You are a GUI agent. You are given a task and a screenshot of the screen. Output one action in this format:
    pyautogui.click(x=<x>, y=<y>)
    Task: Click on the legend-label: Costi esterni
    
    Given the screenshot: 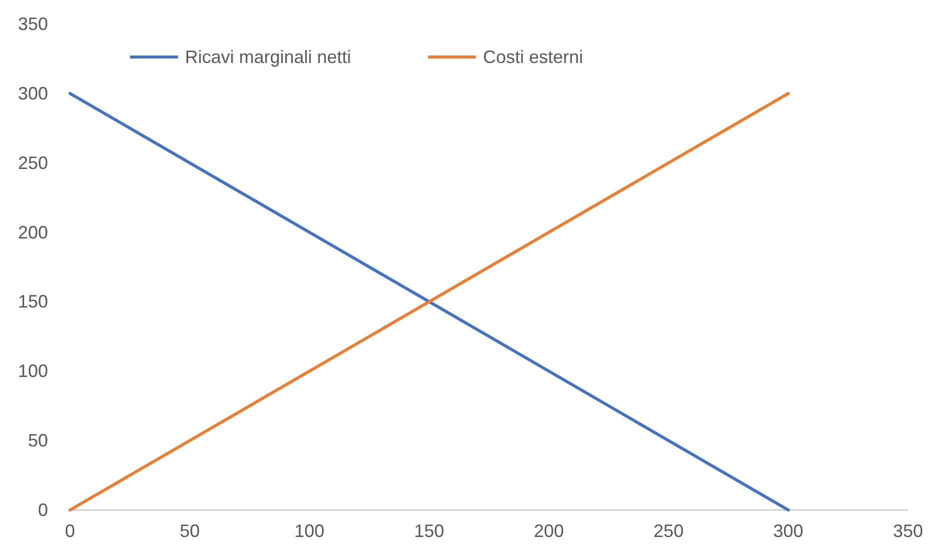 What is the action you would take?
    pyautogui.click(x=533, y=57)
    